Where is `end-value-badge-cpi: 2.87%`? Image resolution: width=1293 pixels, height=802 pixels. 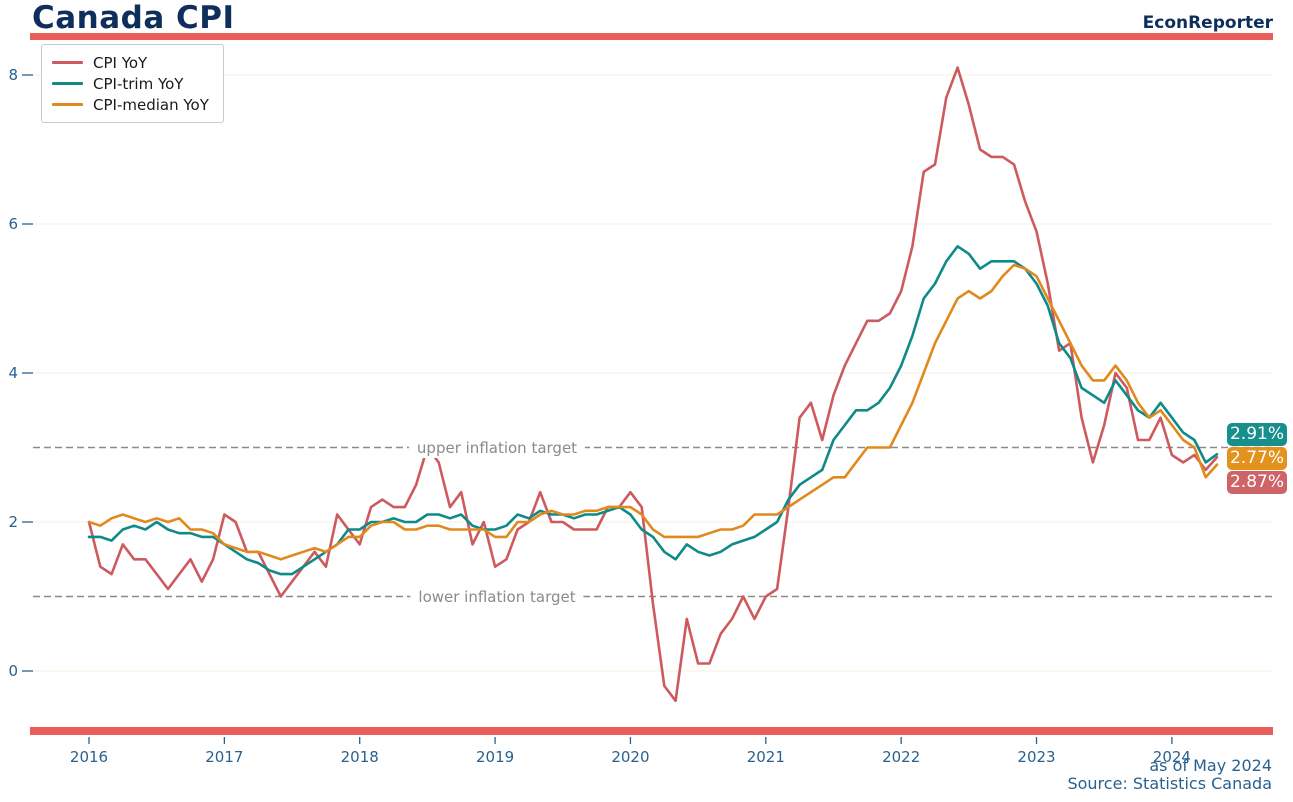 end-value-badge-cpi: 2.87% is located at coordinates (1257, 482).